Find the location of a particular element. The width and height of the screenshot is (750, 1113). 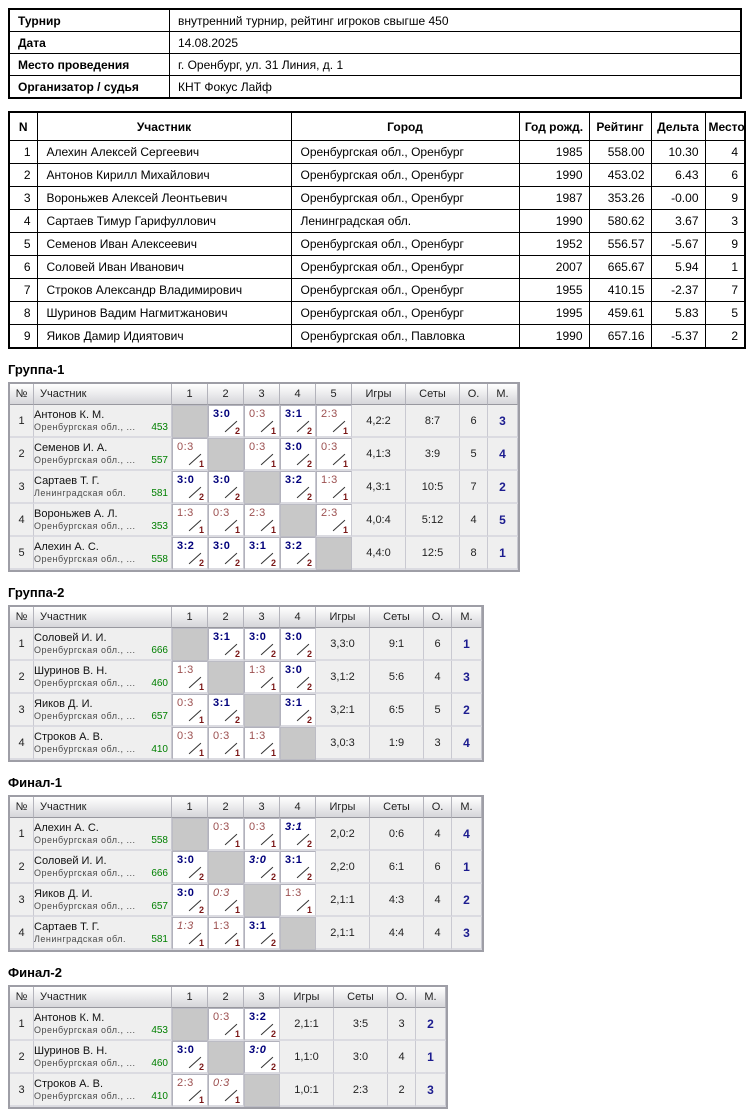

player-birthyear: 1990 is located at coordinates (554, 175).